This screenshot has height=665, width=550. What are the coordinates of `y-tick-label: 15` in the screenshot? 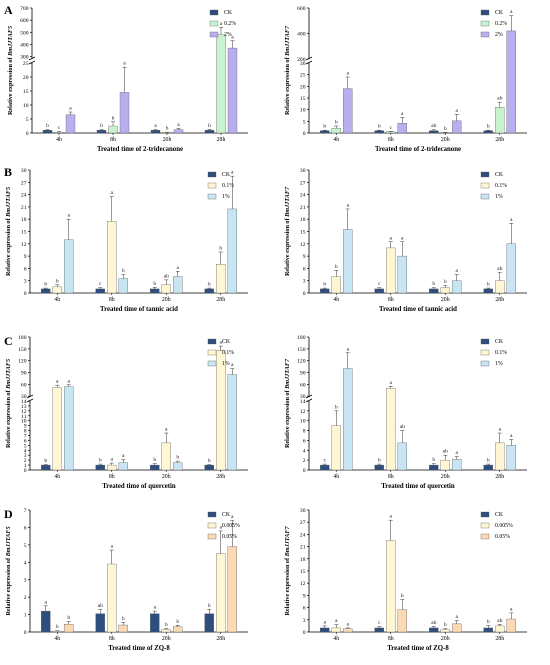 It's located at (303, 572).